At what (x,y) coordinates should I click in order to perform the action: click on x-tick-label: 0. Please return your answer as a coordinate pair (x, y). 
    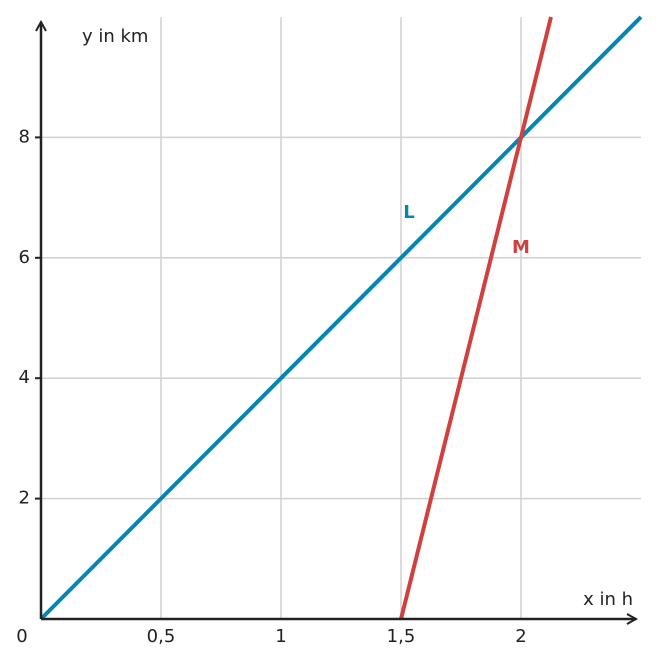
    Looking at the image, I should click on (21, 636).